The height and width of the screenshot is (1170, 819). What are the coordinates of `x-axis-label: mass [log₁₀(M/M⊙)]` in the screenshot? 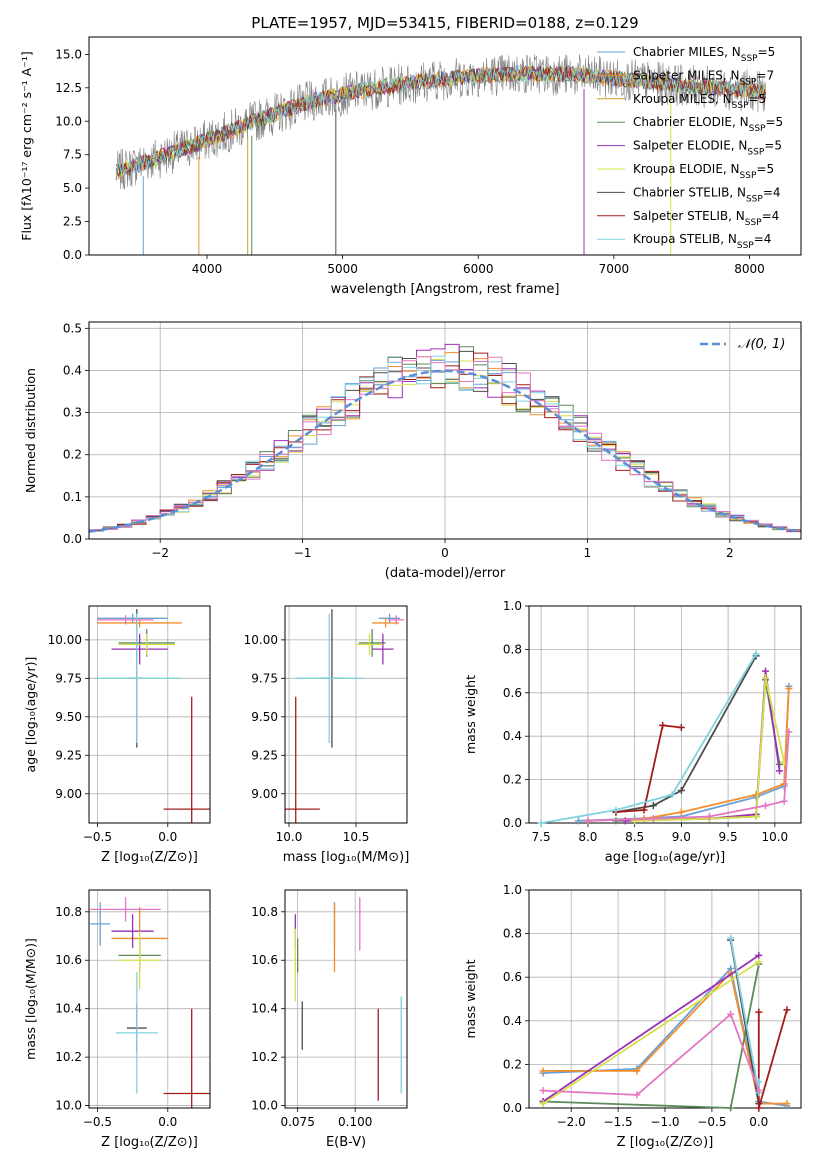 It's located at (346, 857).